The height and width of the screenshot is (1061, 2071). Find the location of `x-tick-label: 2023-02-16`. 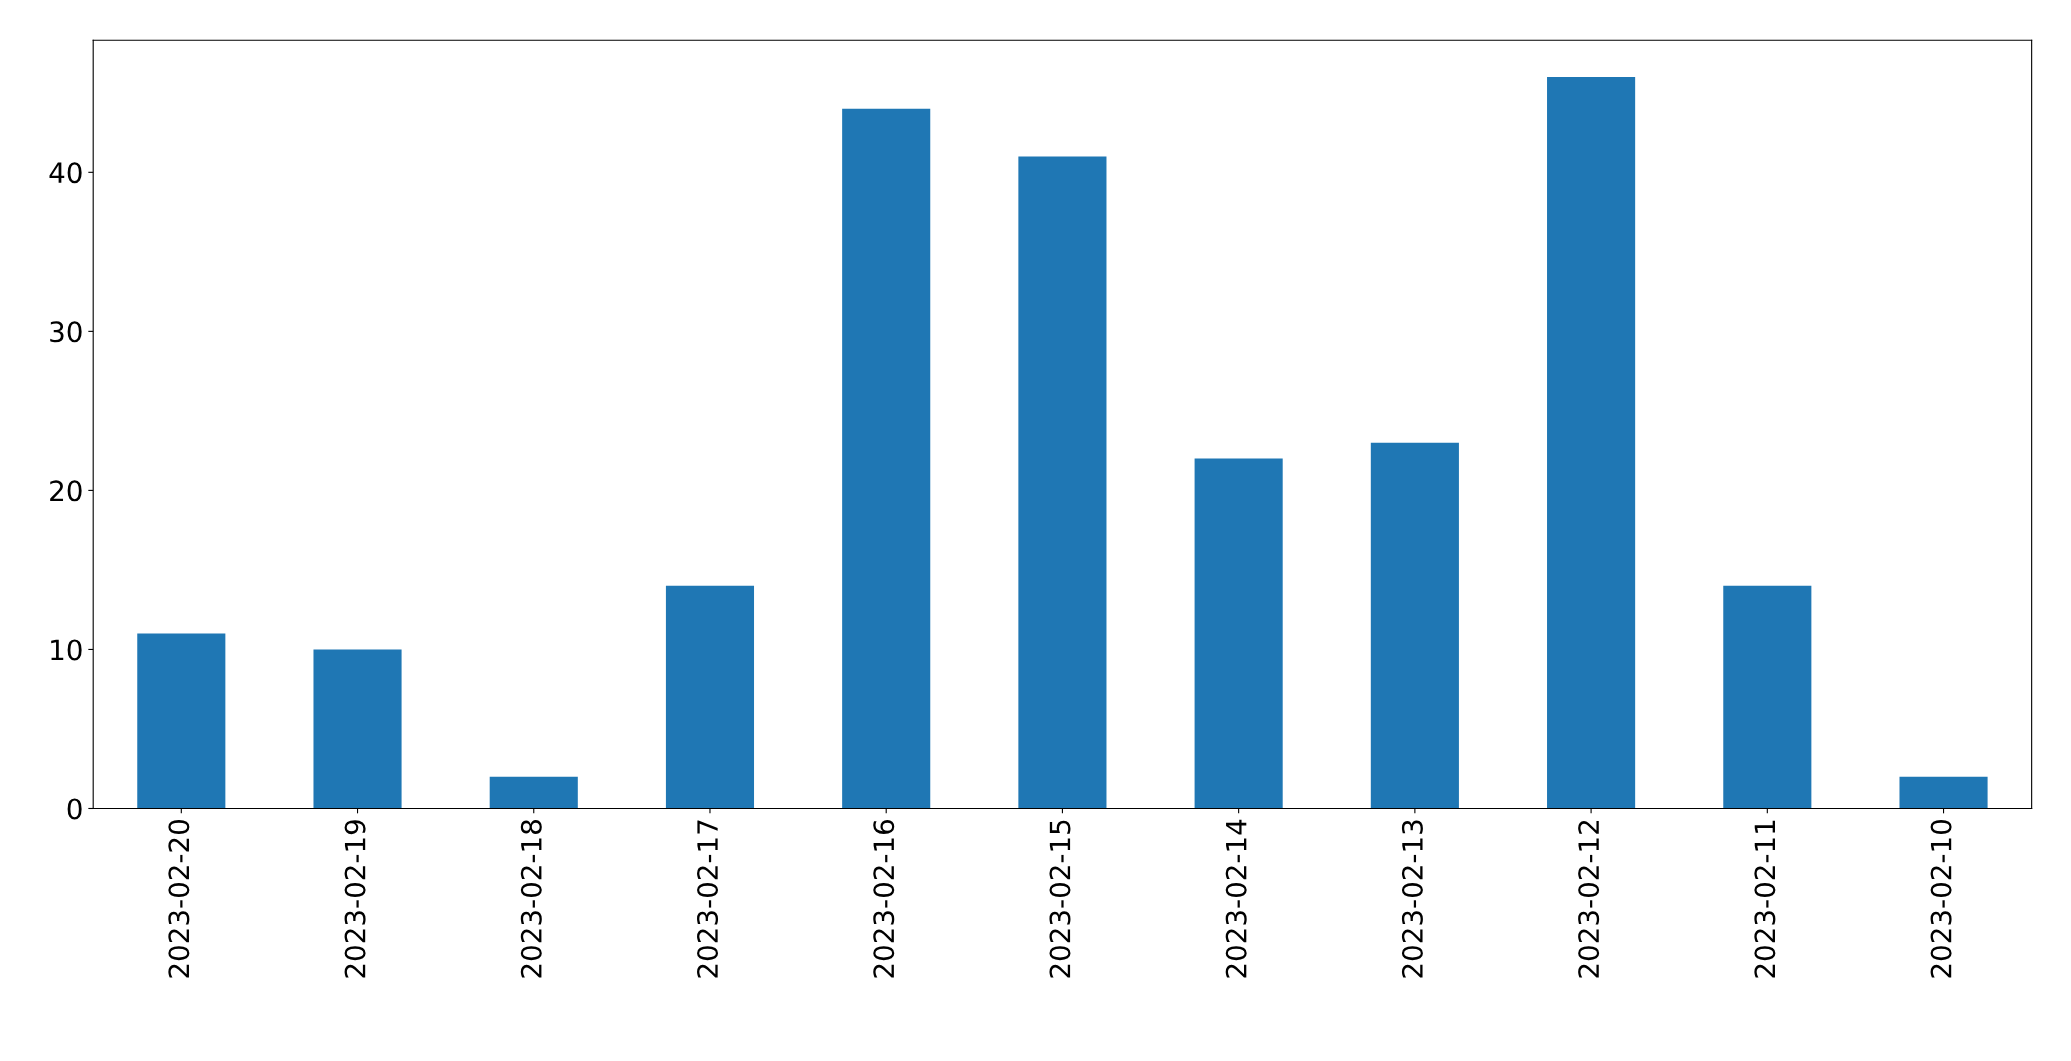

x-tick-label: 2023-02-16 is located at coordinates (884, 898).